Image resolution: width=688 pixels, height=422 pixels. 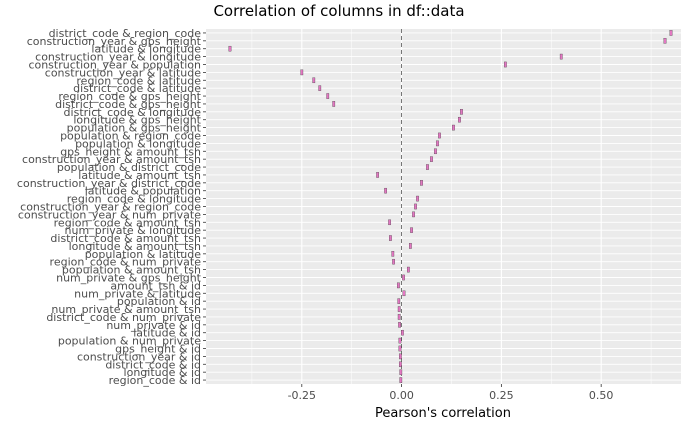 I want to click on y-tick-label: longitude & id, so click(x=162, y=372).